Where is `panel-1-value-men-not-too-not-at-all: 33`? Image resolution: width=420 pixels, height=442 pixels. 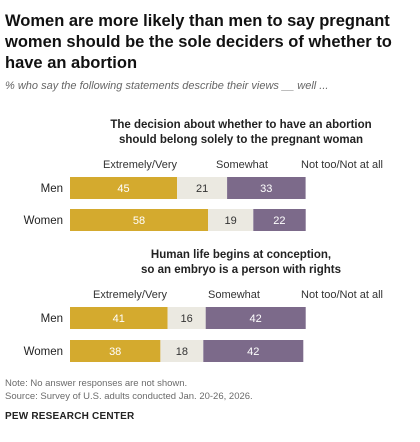 panel-1-value-men-not-too-not-at-all: 33 is located at coordinates (266, 189).